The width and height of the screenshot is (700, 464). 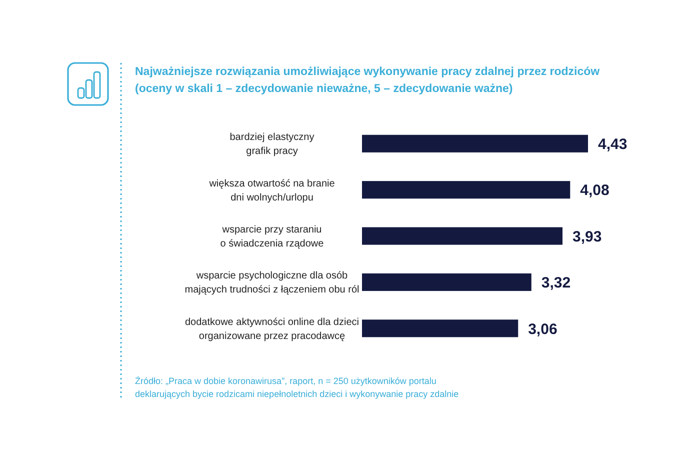 What do you see at coordinates (595, 191) in the screenshot?
I see `data-label: 4,08` at bounding box center [595, 191].